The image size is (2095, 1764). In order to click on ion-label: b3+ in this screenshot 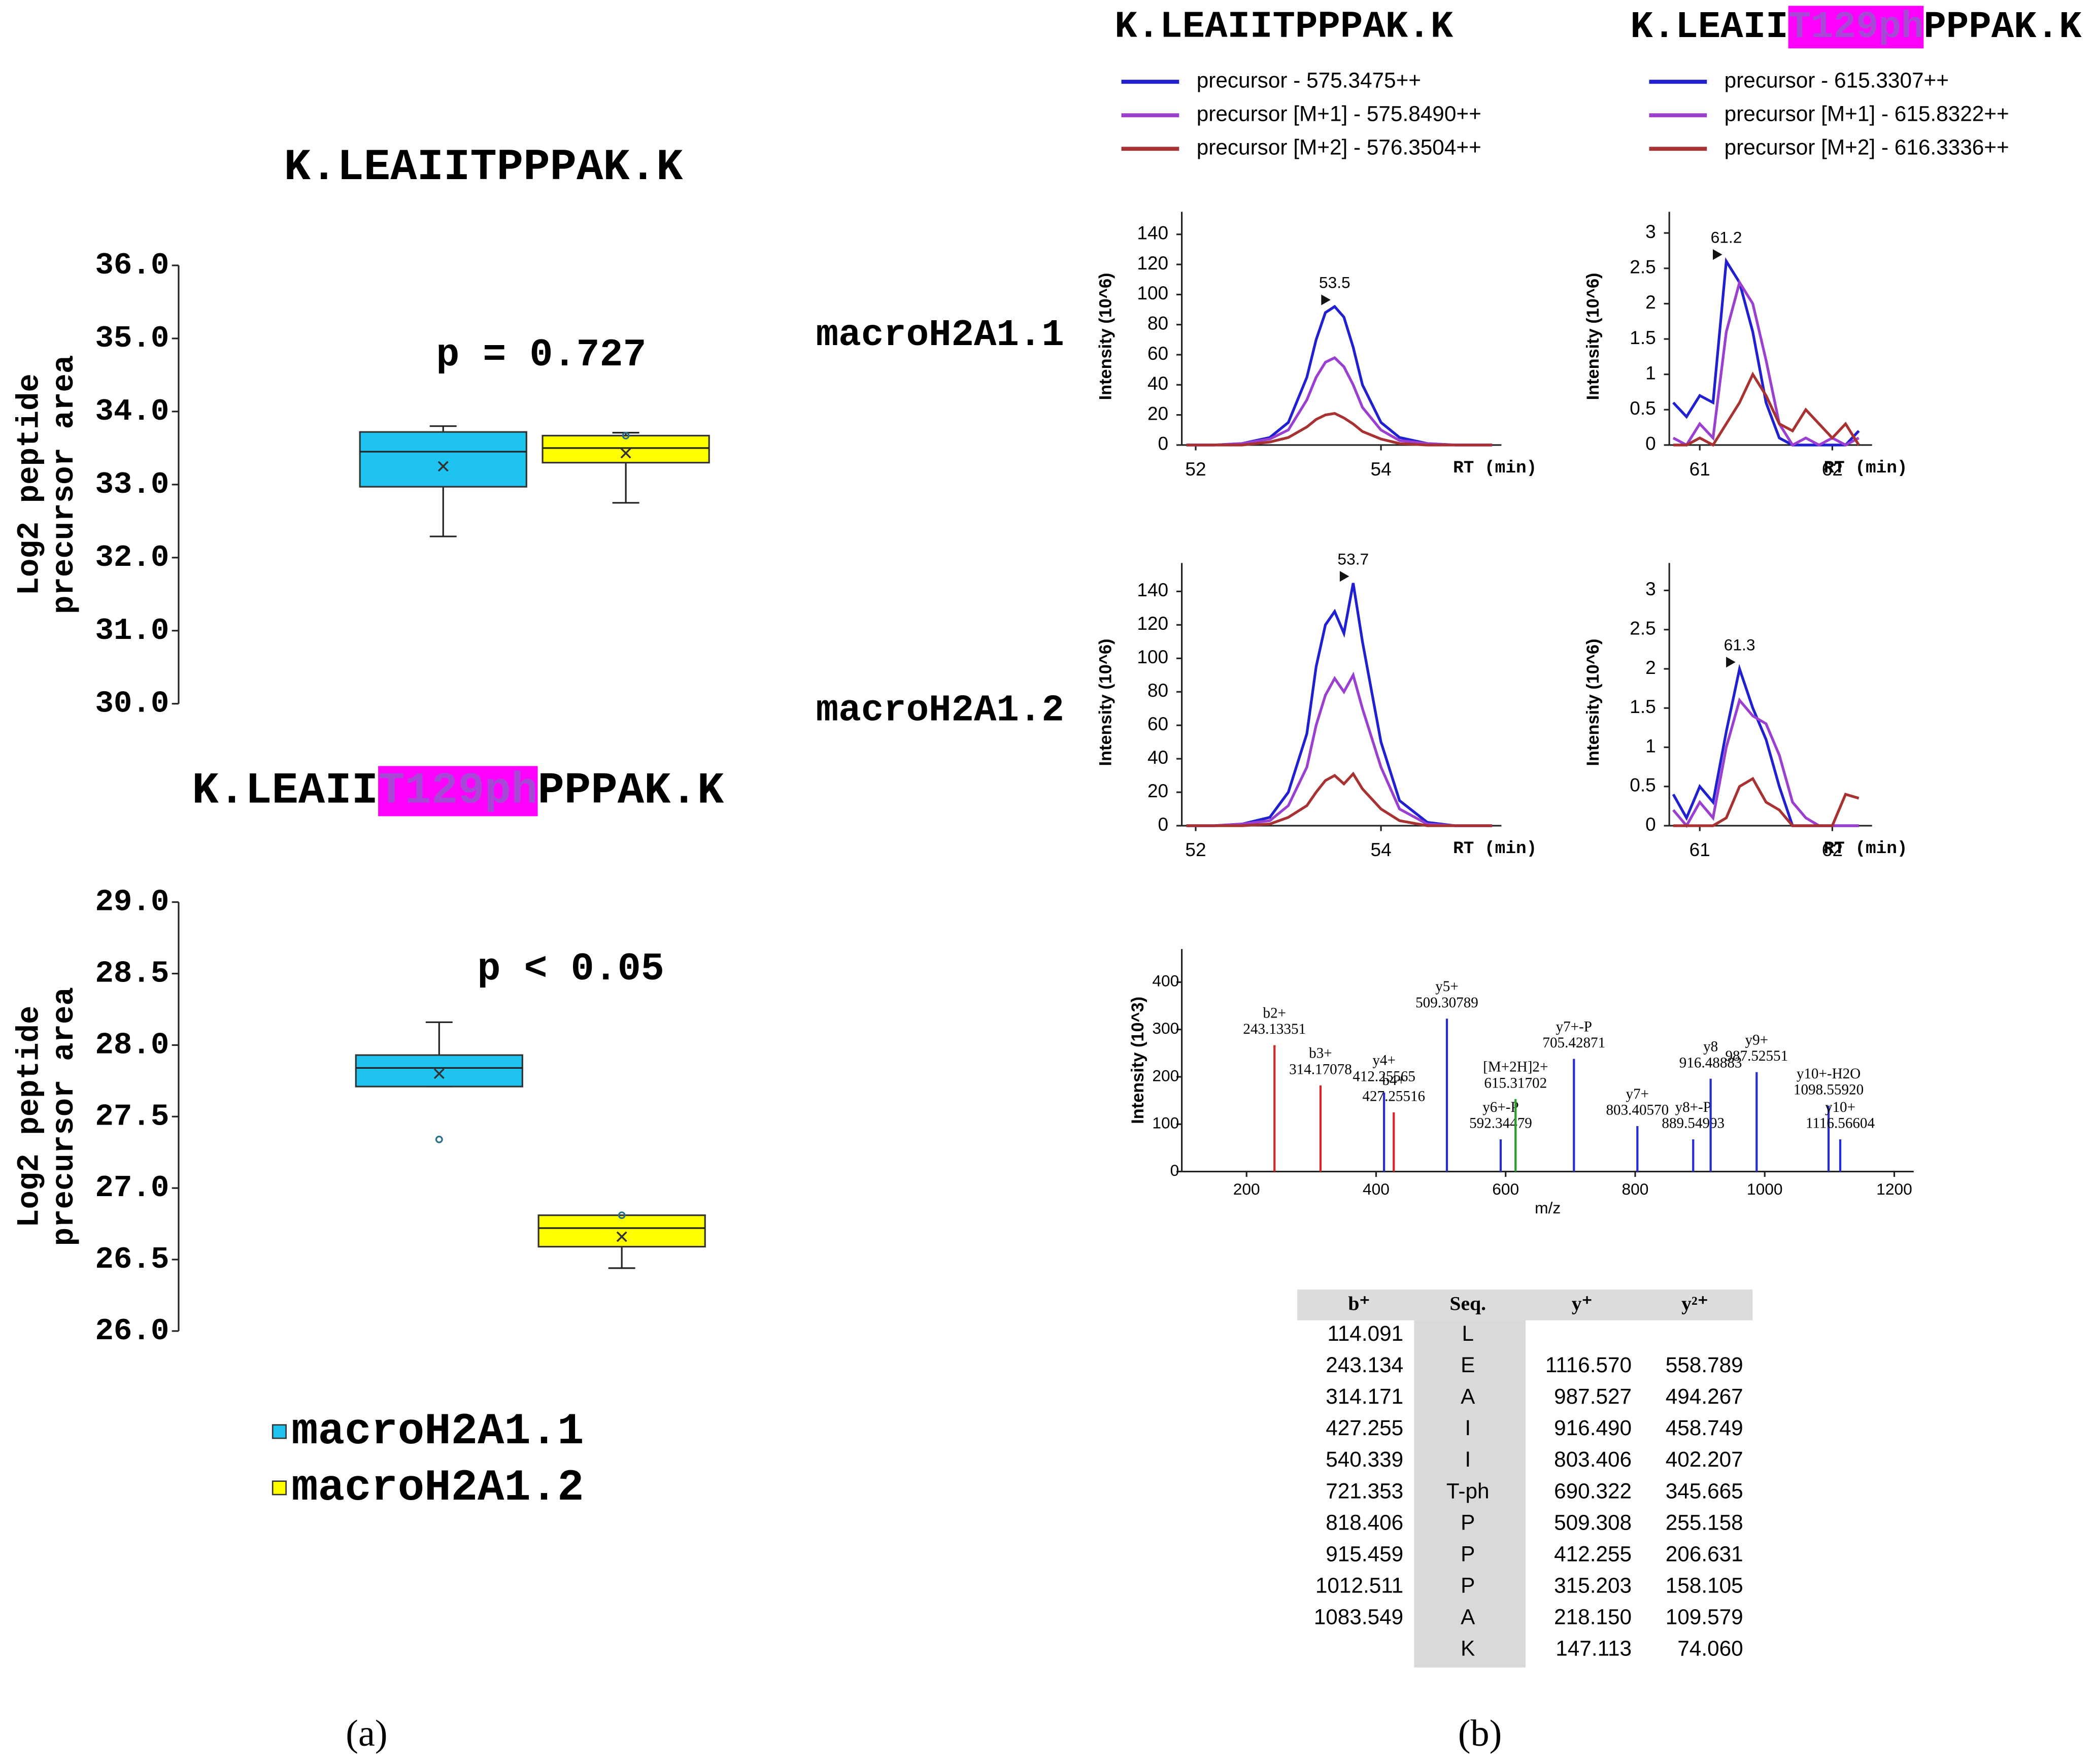, I will do `click(1320, 1053)`.